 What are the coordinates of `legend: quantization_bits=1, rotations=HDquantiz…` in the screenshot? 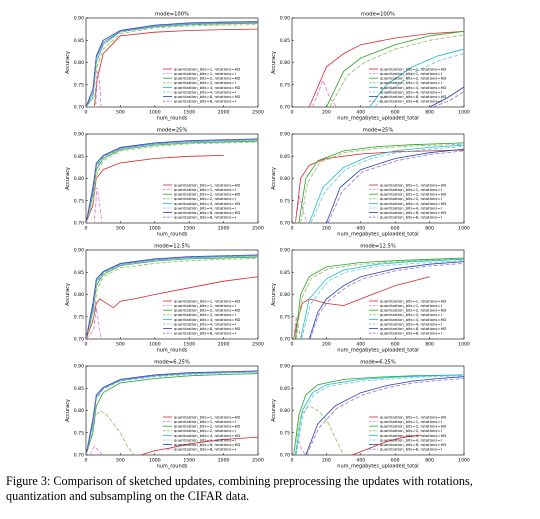 It's located at (407, 433).